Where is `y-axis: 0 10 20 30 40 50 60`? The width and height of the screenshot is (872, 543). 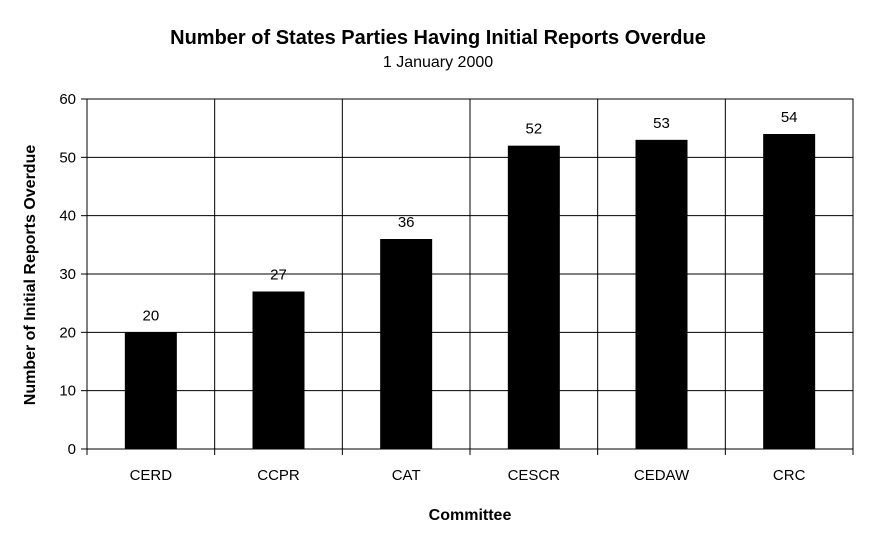 y-axis: 0 10 20 30 40 50 60 is located at coordinates (73, 274).